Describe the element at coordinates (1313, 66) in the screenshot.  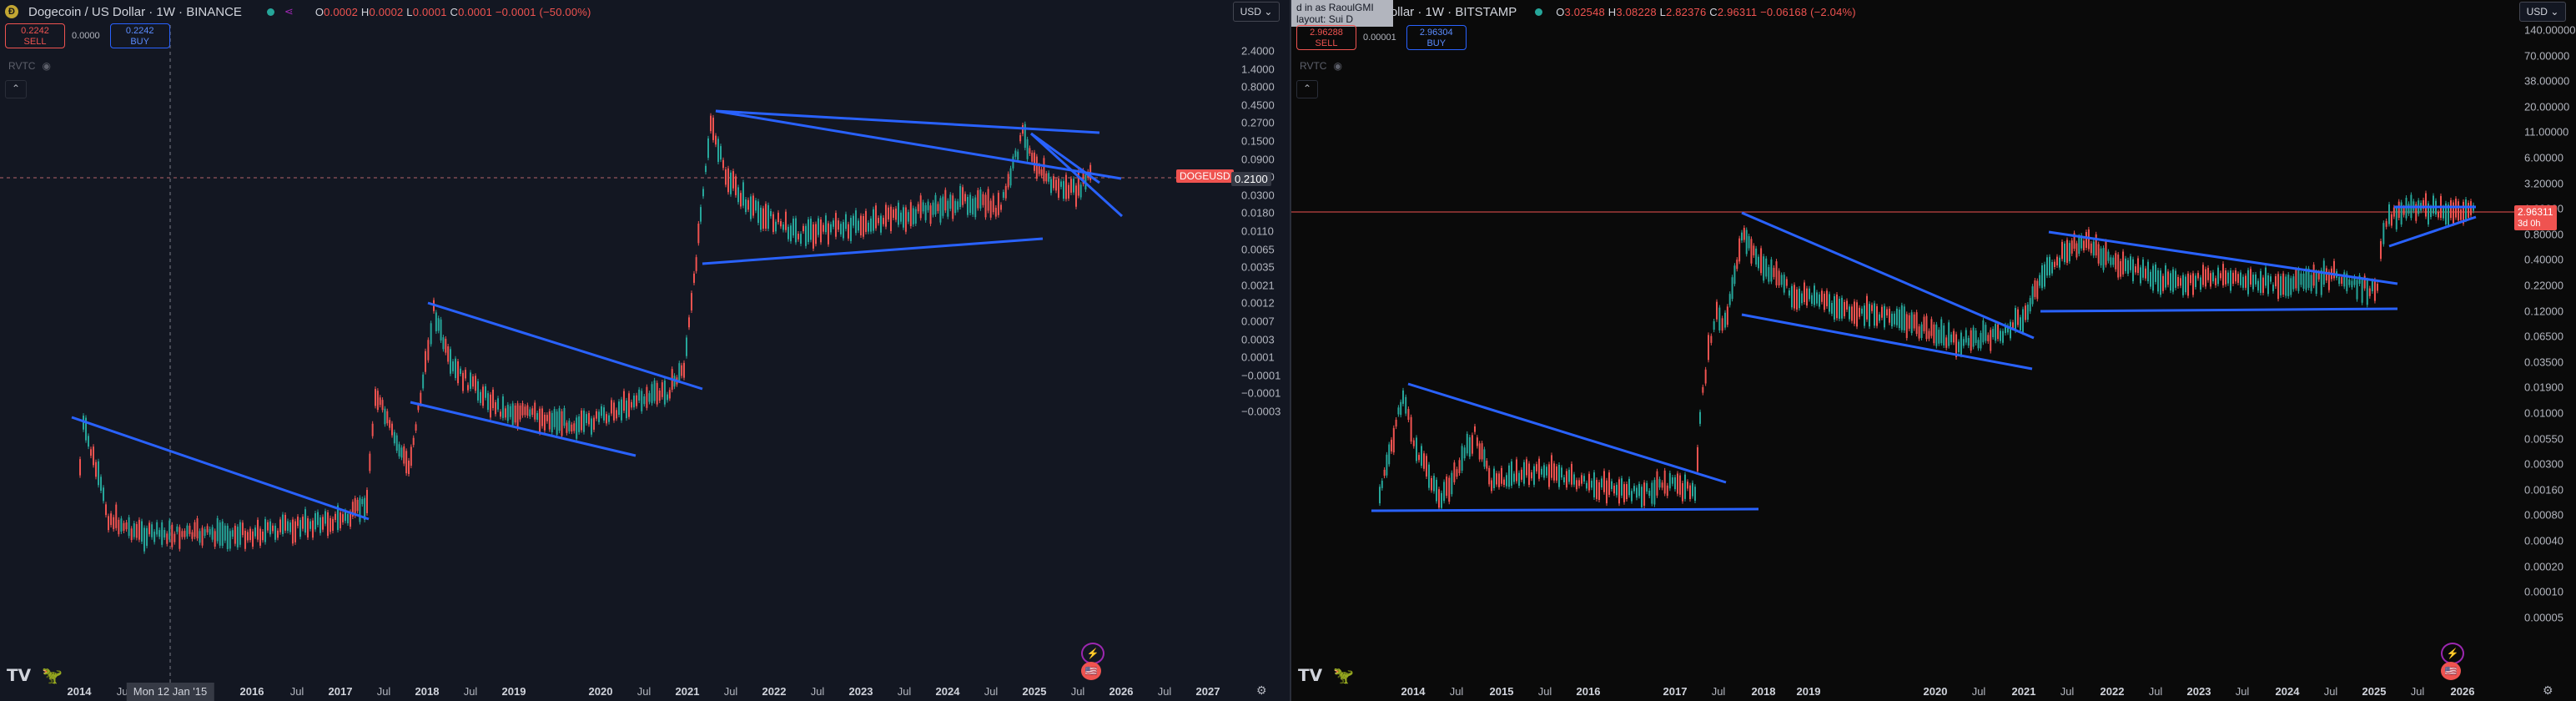
I see `right-indicator-label: RVTC` at that location.